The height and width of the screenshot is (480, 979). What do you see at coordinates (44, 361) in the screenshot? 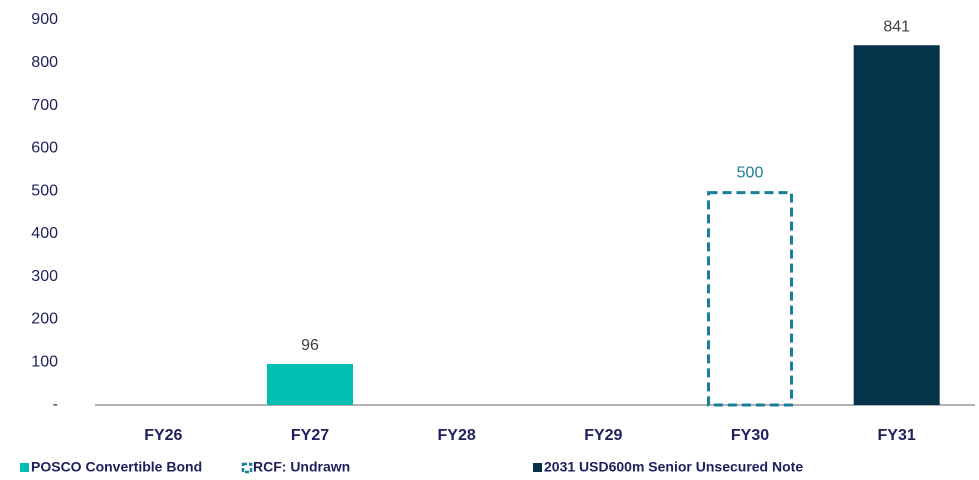
I see `y-tick-label: 100` at bounding box center [44, 361].